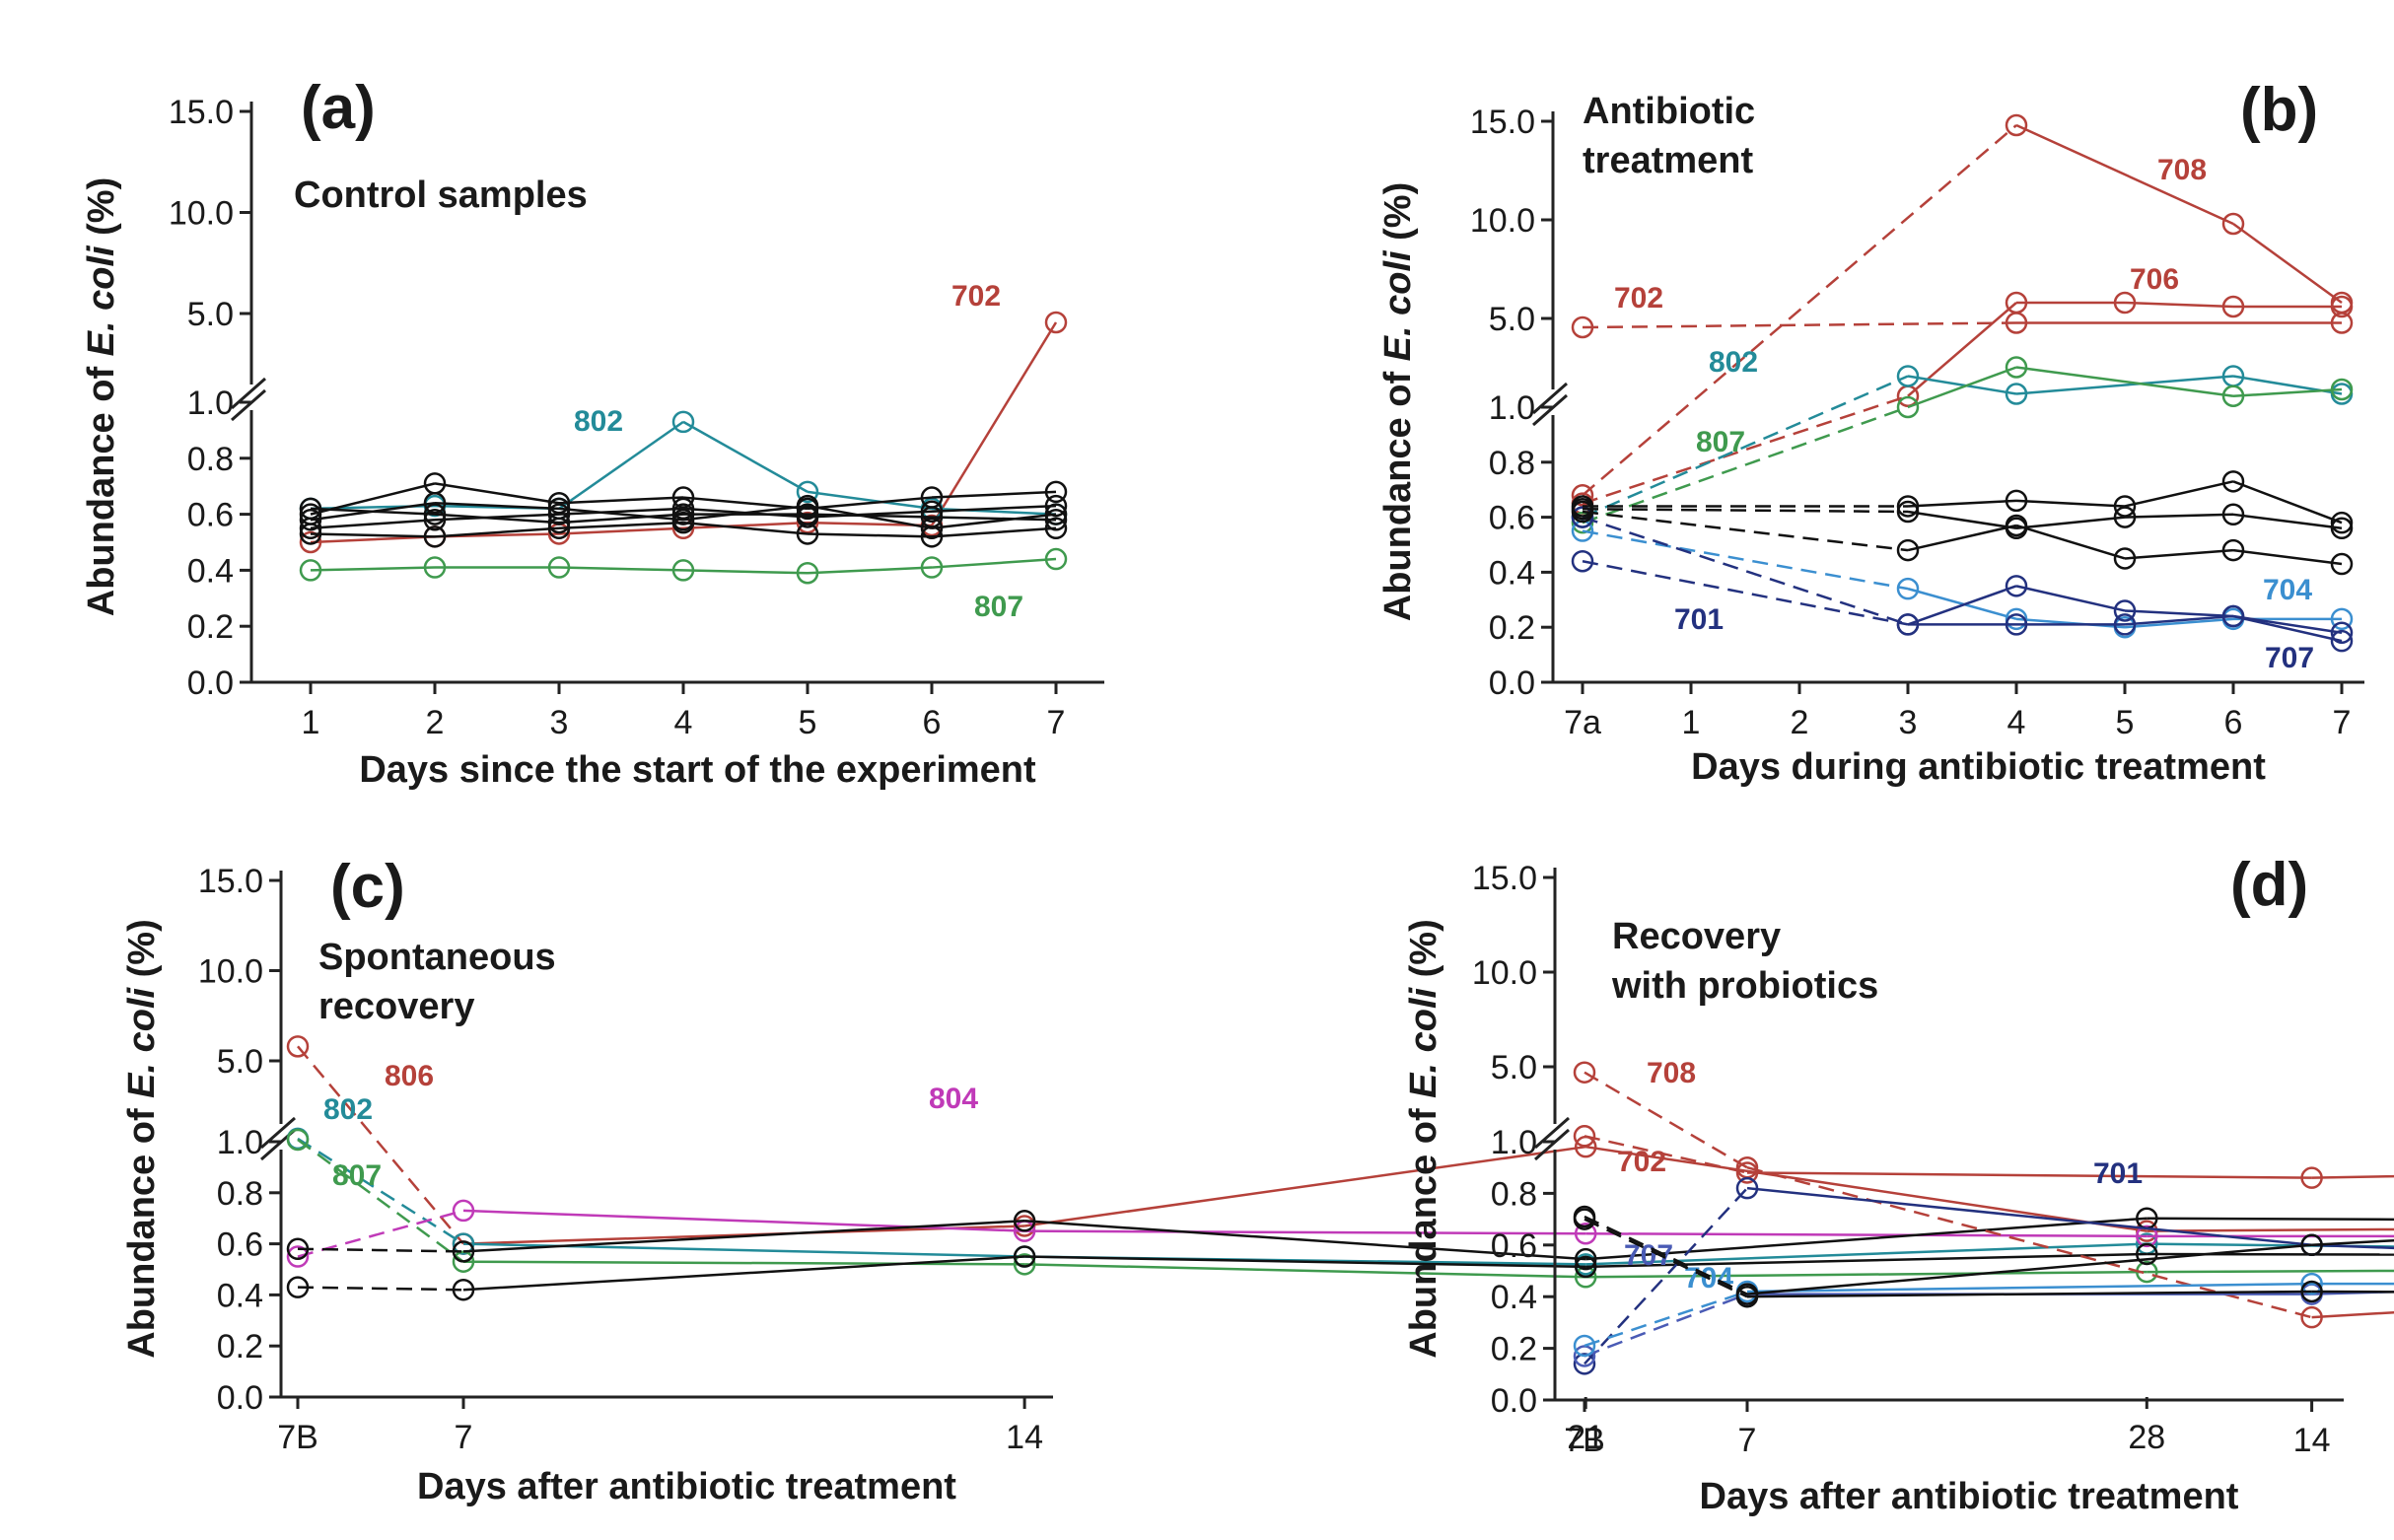  I want to click on series-label-701: 701, so click(1699, 619).